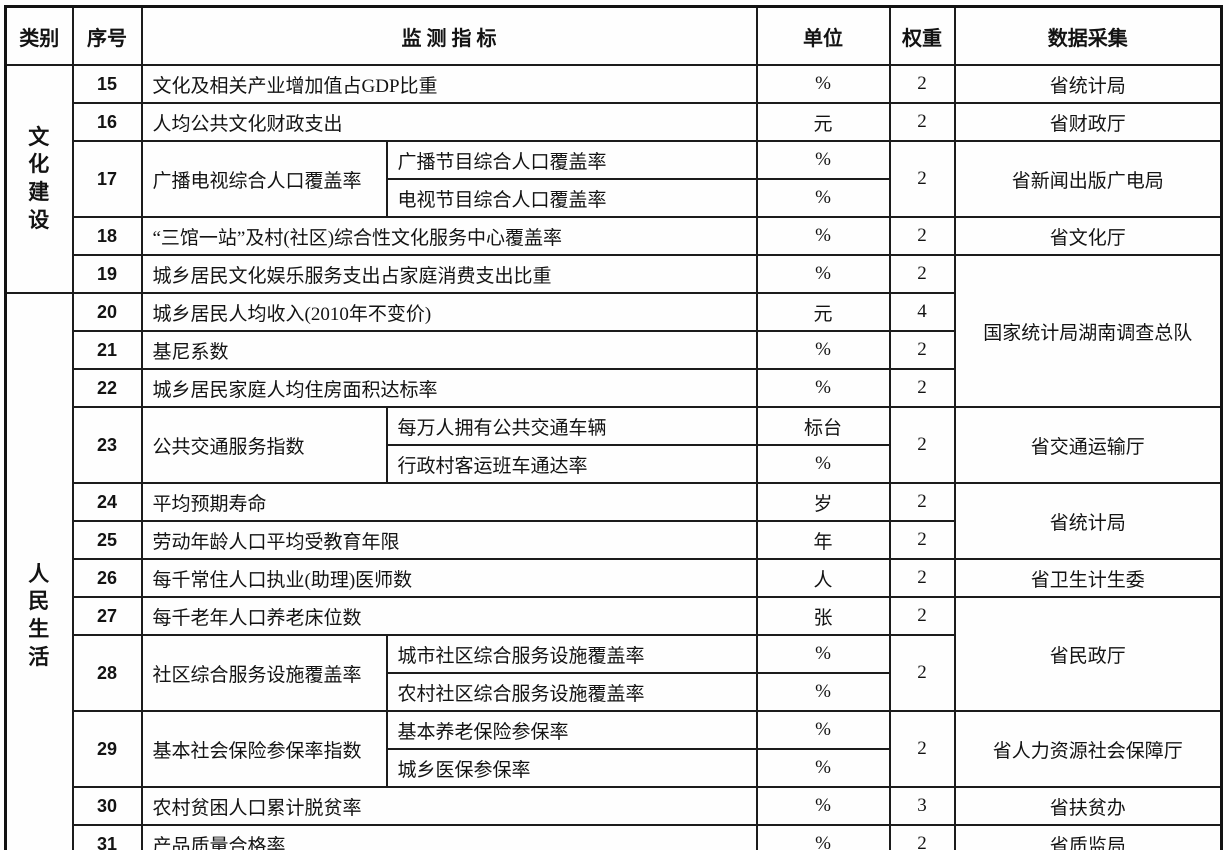 The image size is (1229, 850). What do you see at coordinates (571, 198) in the screenshot?
I see `sub-indicator-cell: 电视节目综合人口覆盖率` at bounding box center [571, 198].